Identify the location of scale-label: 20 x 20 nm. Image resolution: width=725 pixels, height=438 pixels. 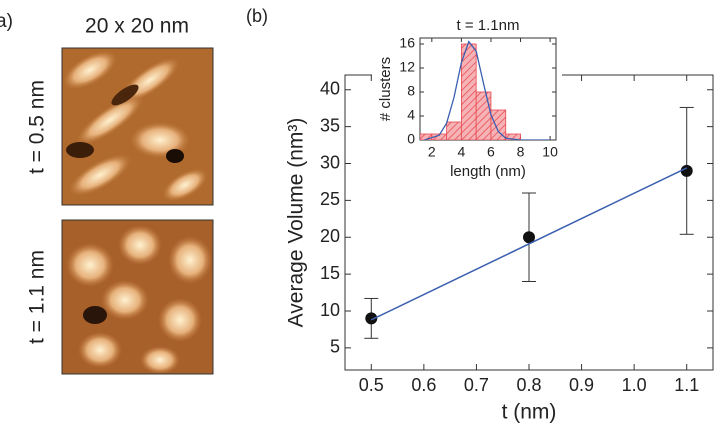
(137, 26).